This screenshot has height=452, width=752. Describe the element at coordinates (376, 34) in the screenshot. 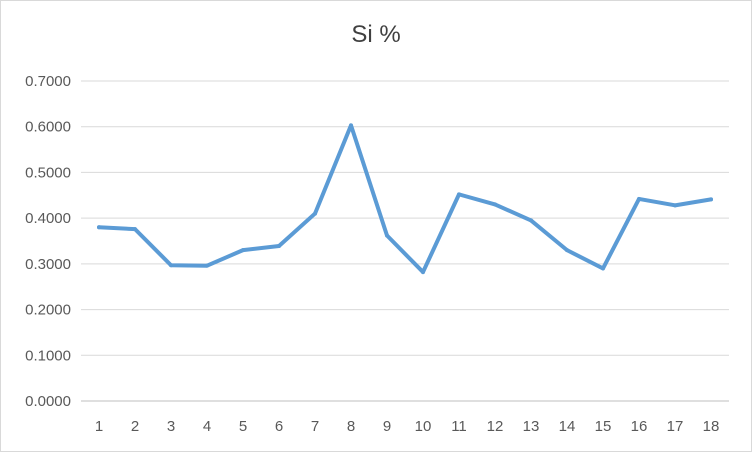

I see `chart-title: Si %` at that location.